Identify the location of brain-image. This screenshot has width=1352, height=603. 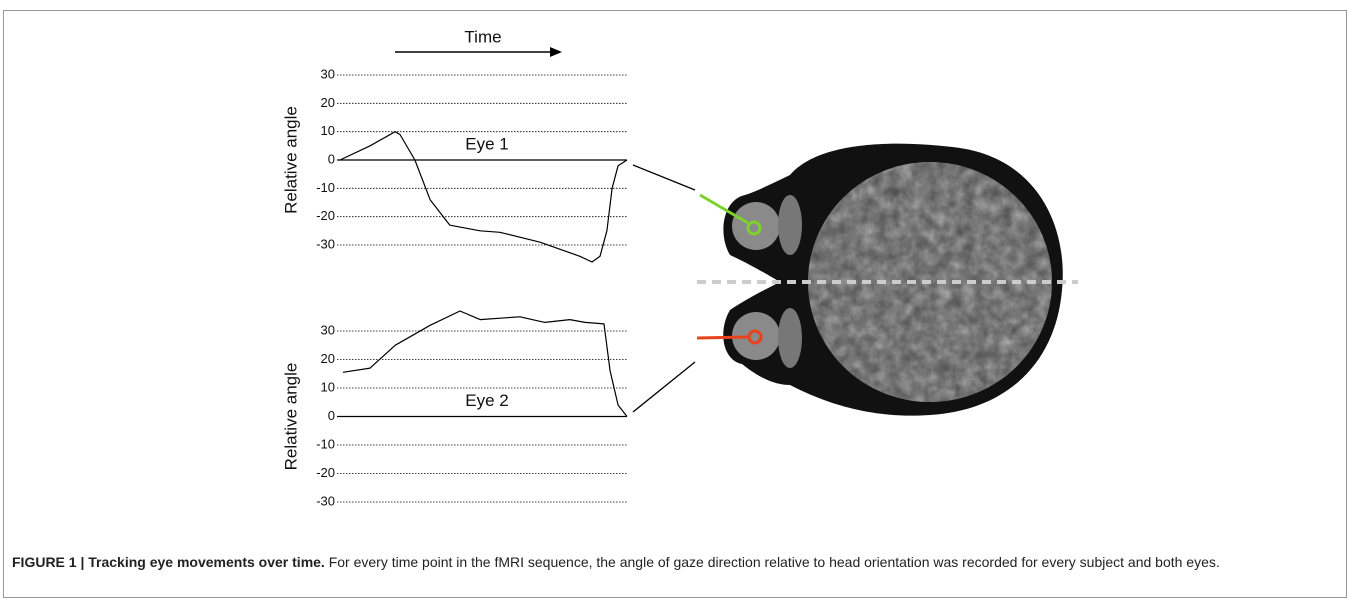
(893, 279).